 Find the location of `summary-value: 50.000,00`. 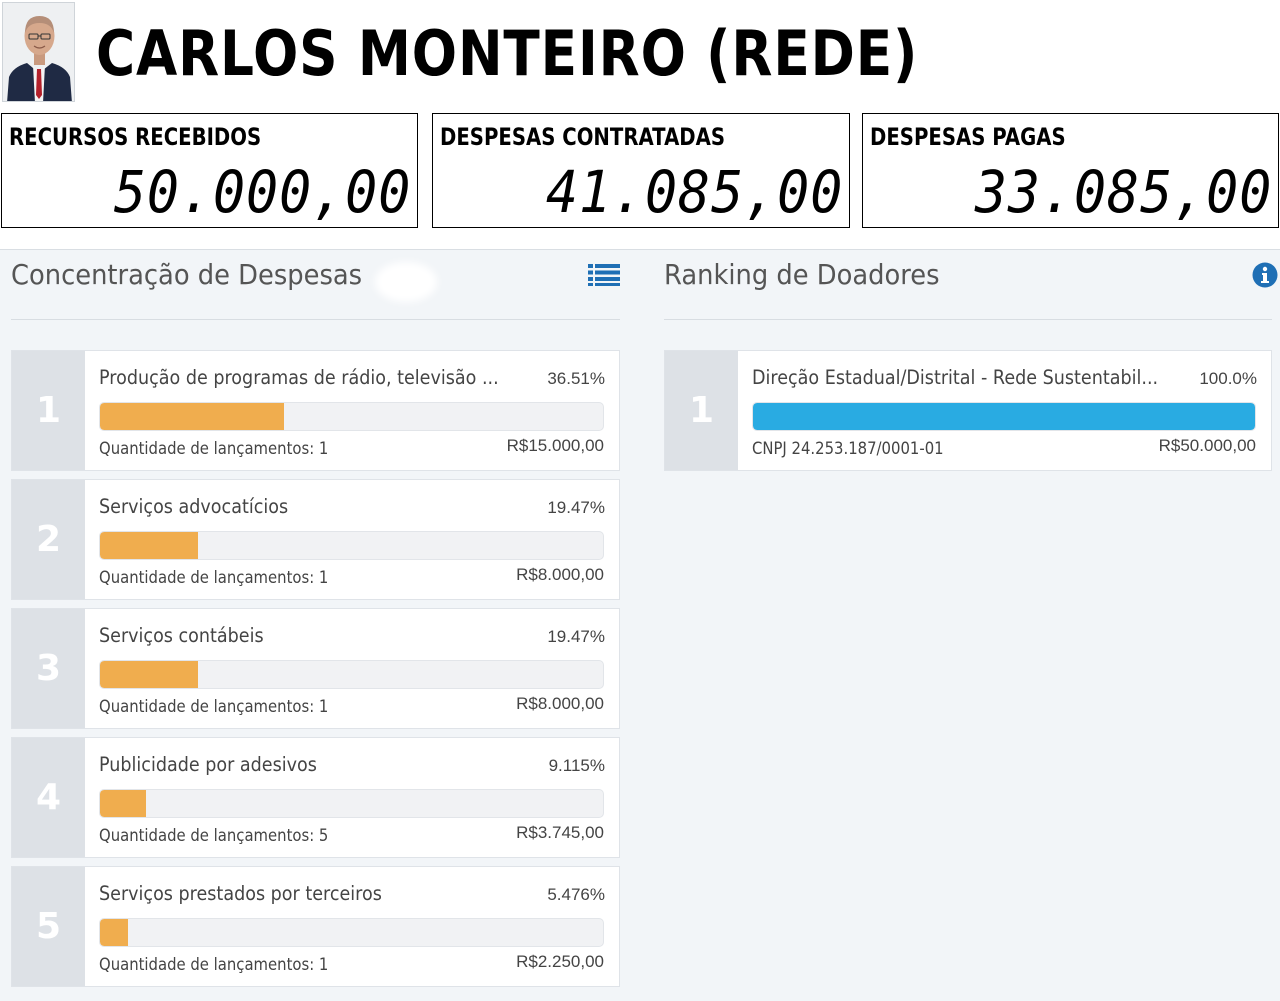

summary-value: 50.000,00 is located at coordinates (262, 192).